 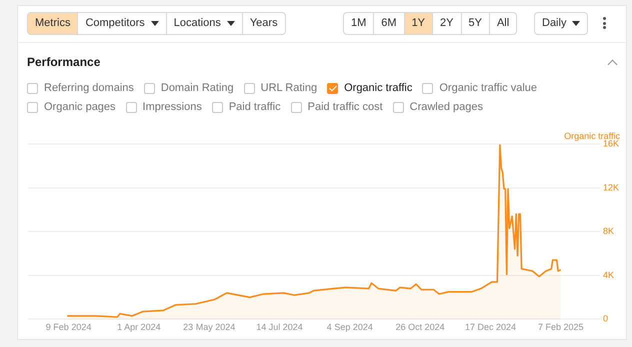 What do you see at coordinates (419, 23) in the screenshot?
I see `text: 1Y` at bounding box center [419, 23].